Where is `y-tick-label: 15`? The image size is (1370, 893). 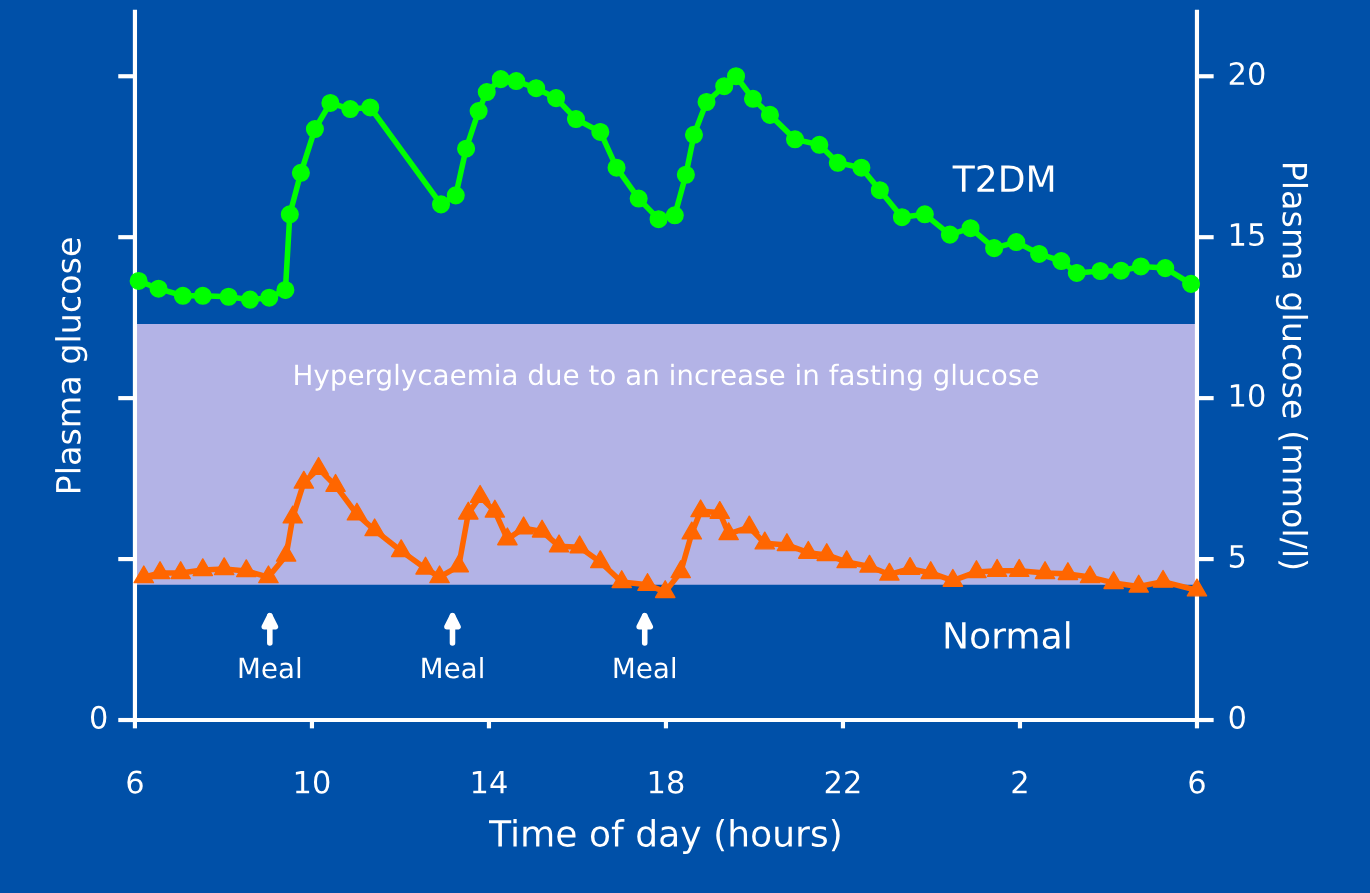 y-tick-label: 15 is located at coordinates (1247, 235).